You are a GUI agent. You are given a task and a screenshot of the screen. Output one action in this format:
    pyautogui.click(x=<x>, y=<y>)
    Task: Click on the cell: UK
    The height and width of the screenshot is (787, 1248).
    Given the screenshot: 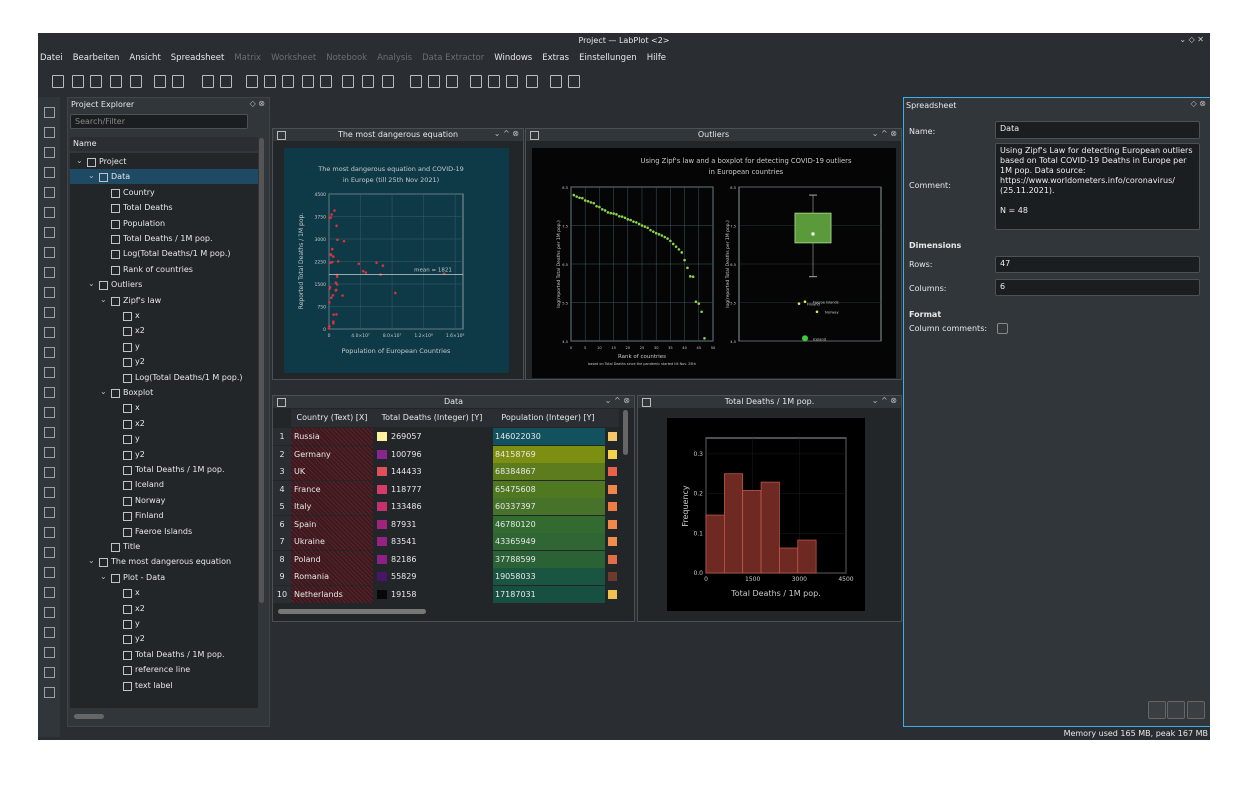 What is the action you would take?
    pyautogui.click(x=332, y=471)
    